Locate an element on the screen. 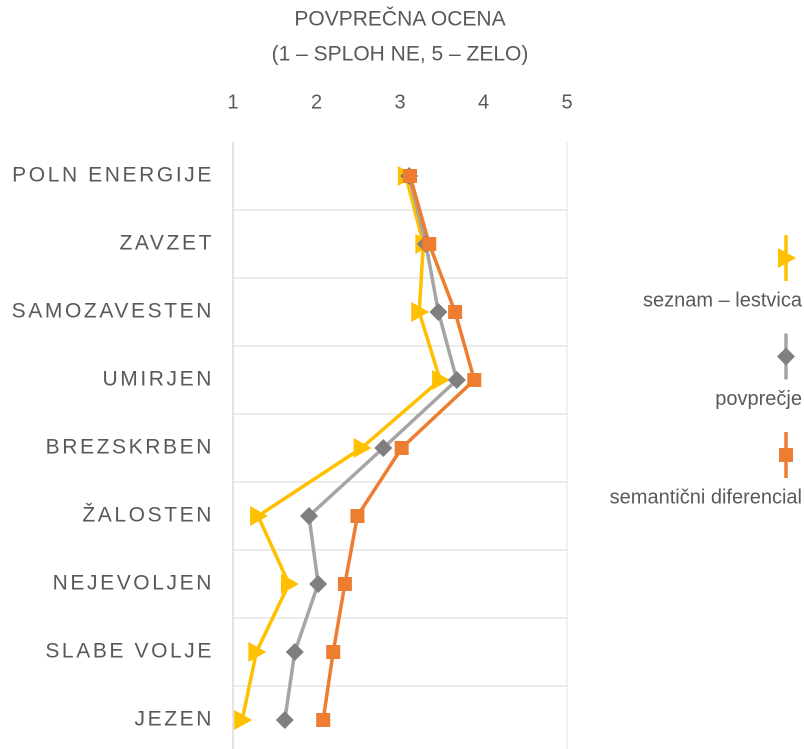  y-tick-label: BREZSKRBEN is located at coordinates (130, 447).